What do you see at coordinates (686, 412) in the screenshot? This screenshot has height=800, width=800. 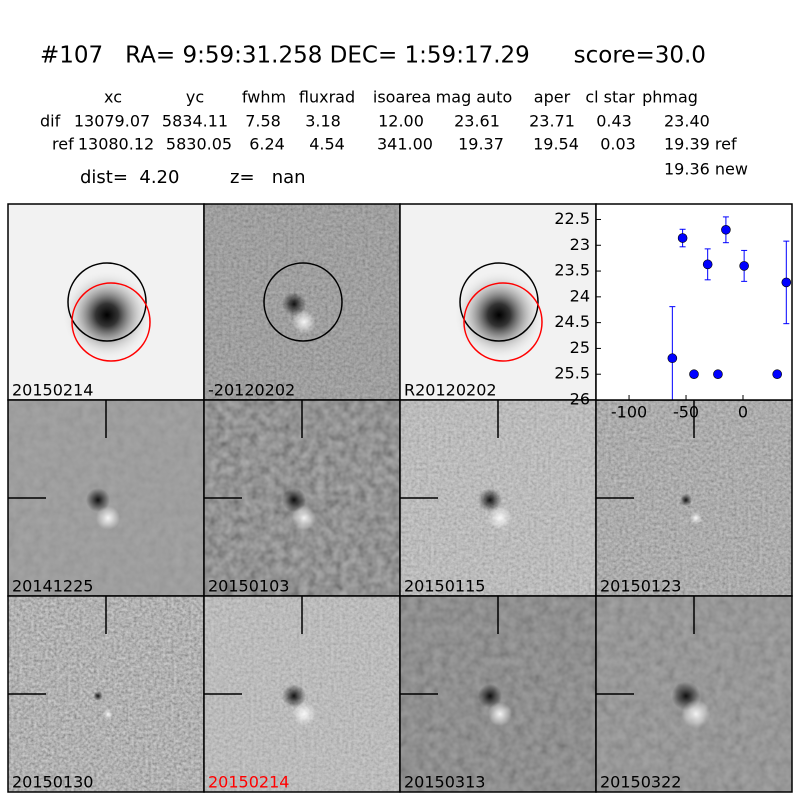 I see `x-tick-label: -50` at bounding box center [686, 412].